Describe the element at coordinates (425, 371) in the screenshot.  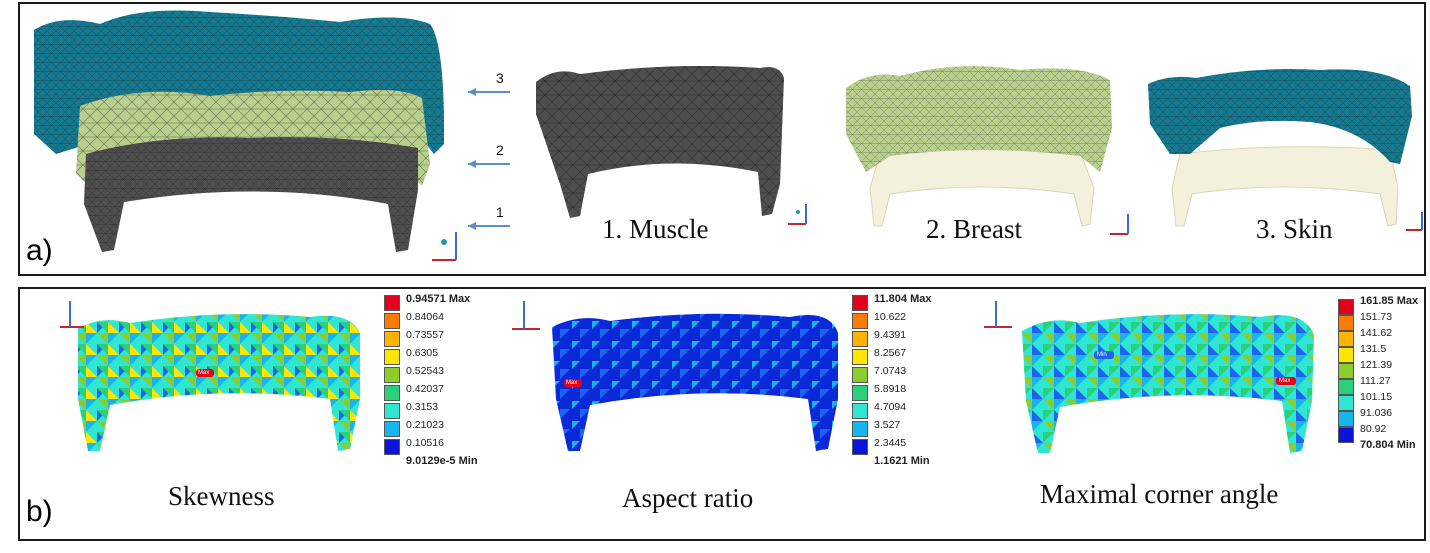
I see `legend-value: 0.52543` at that location.